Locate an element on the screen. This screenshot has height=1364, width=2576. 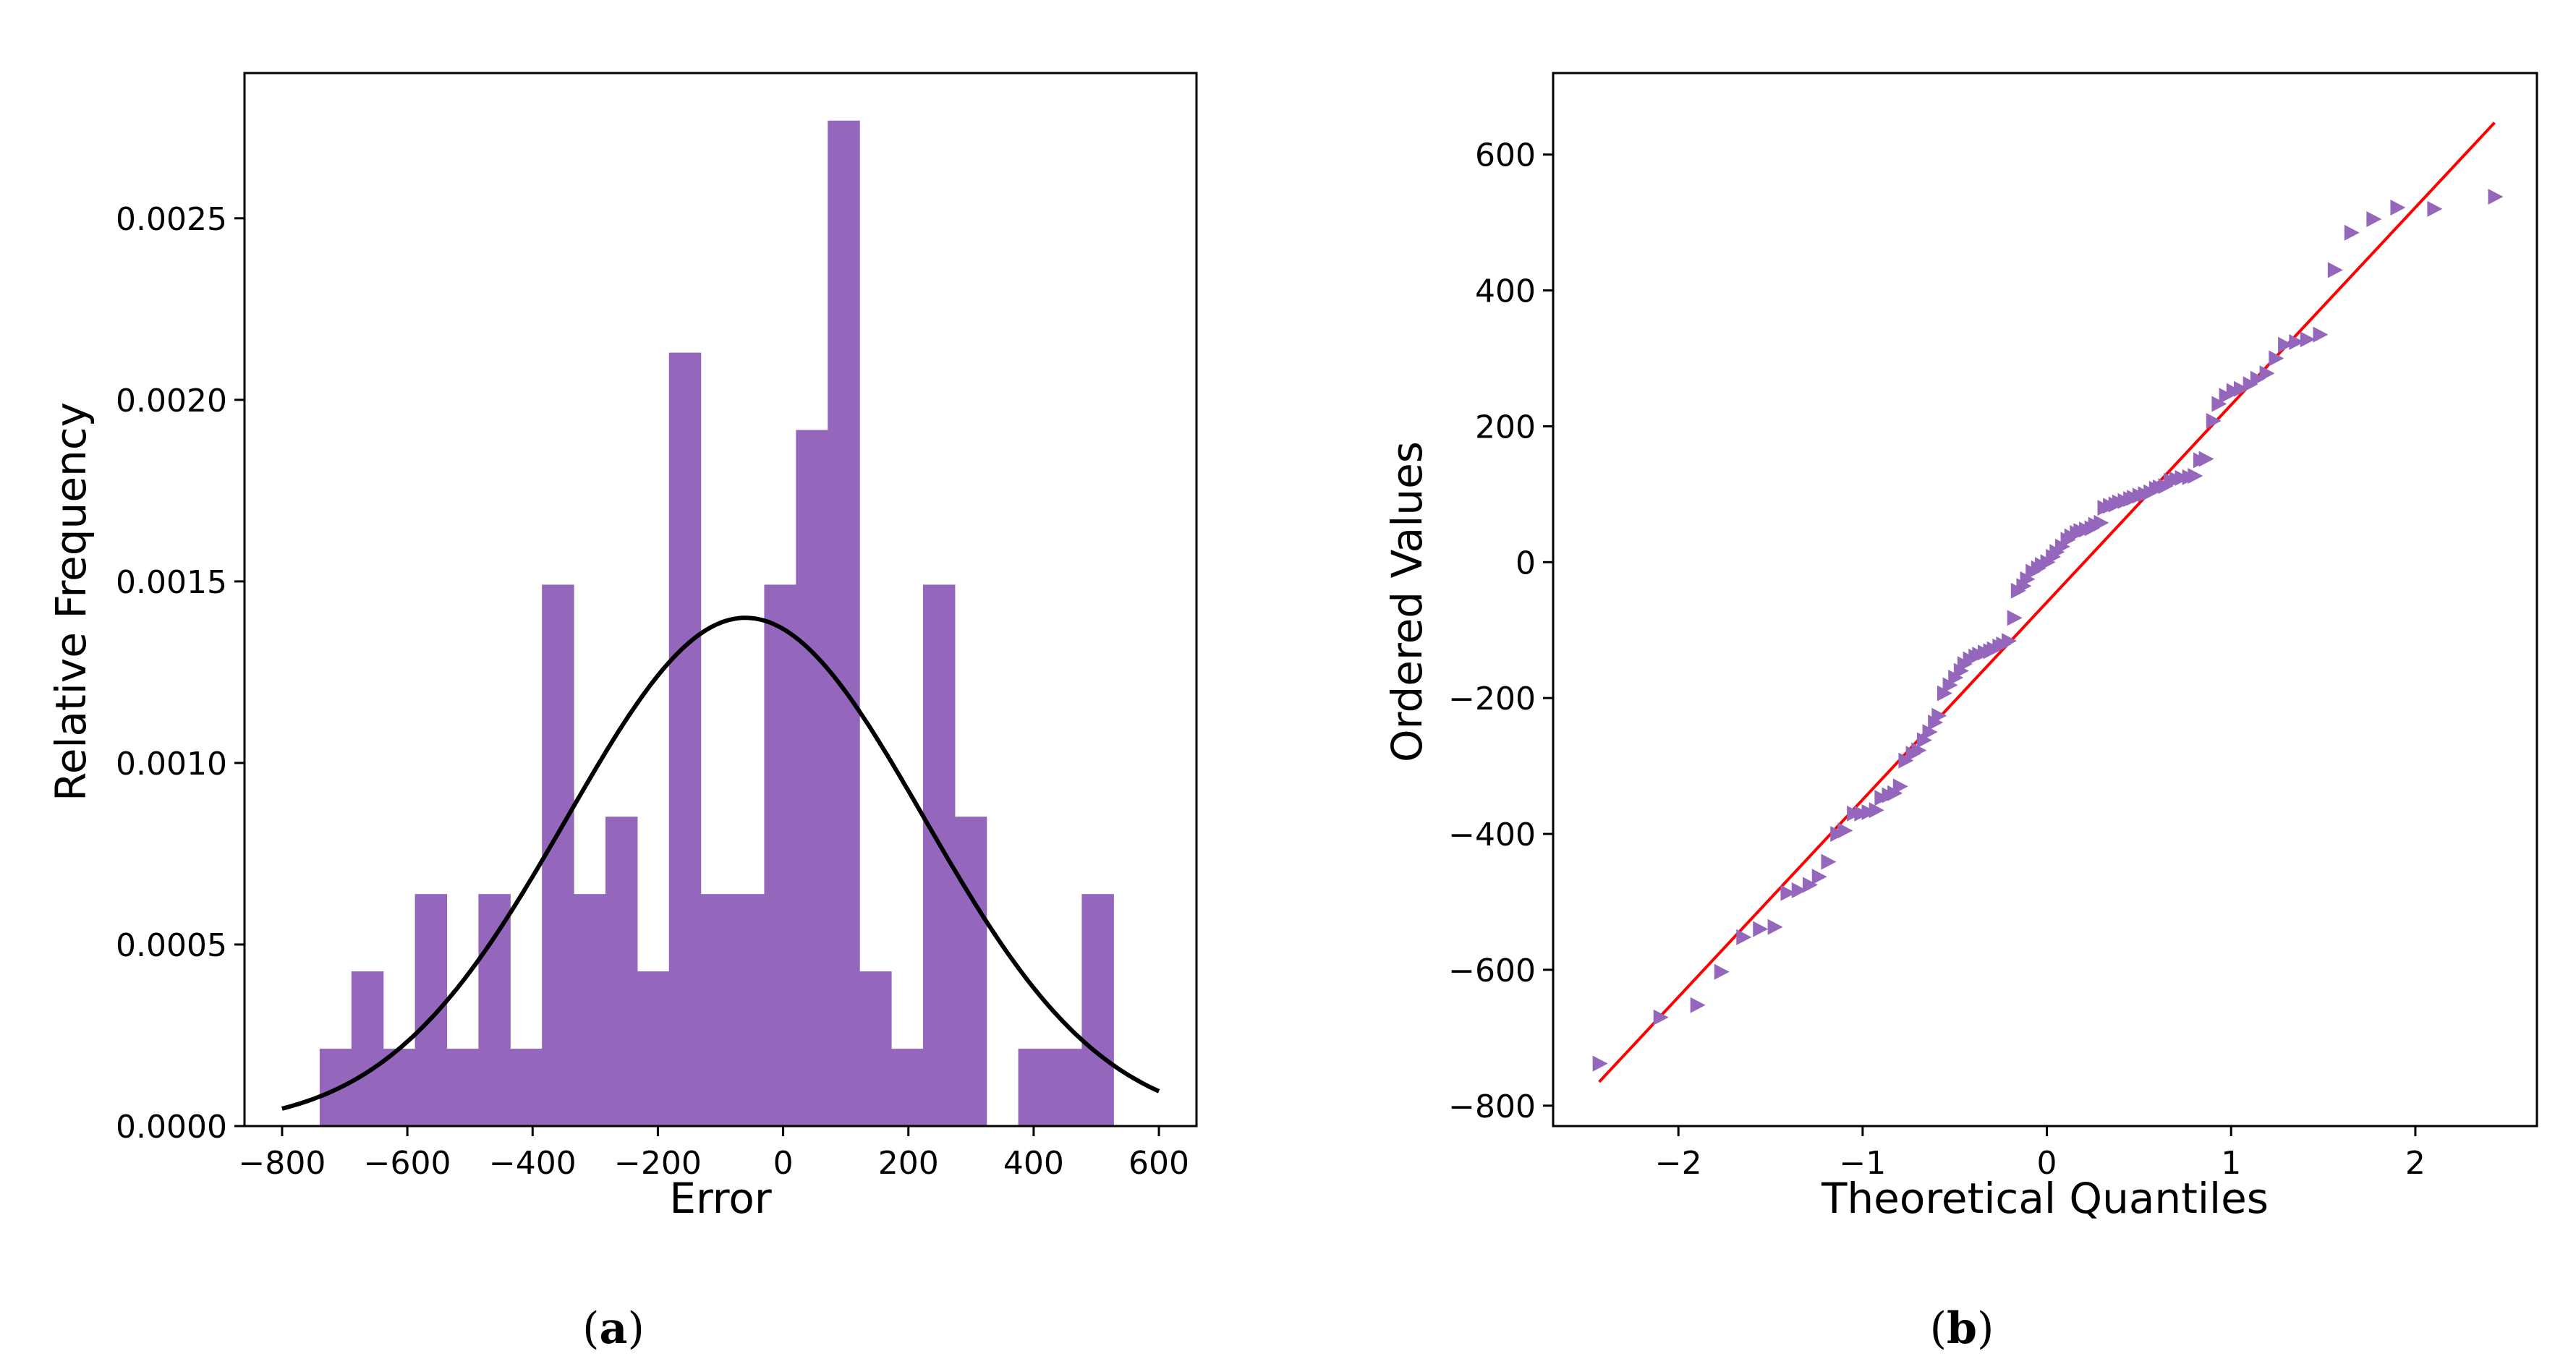
y-tick-label: −600 is located at coordinates (1492, 970).